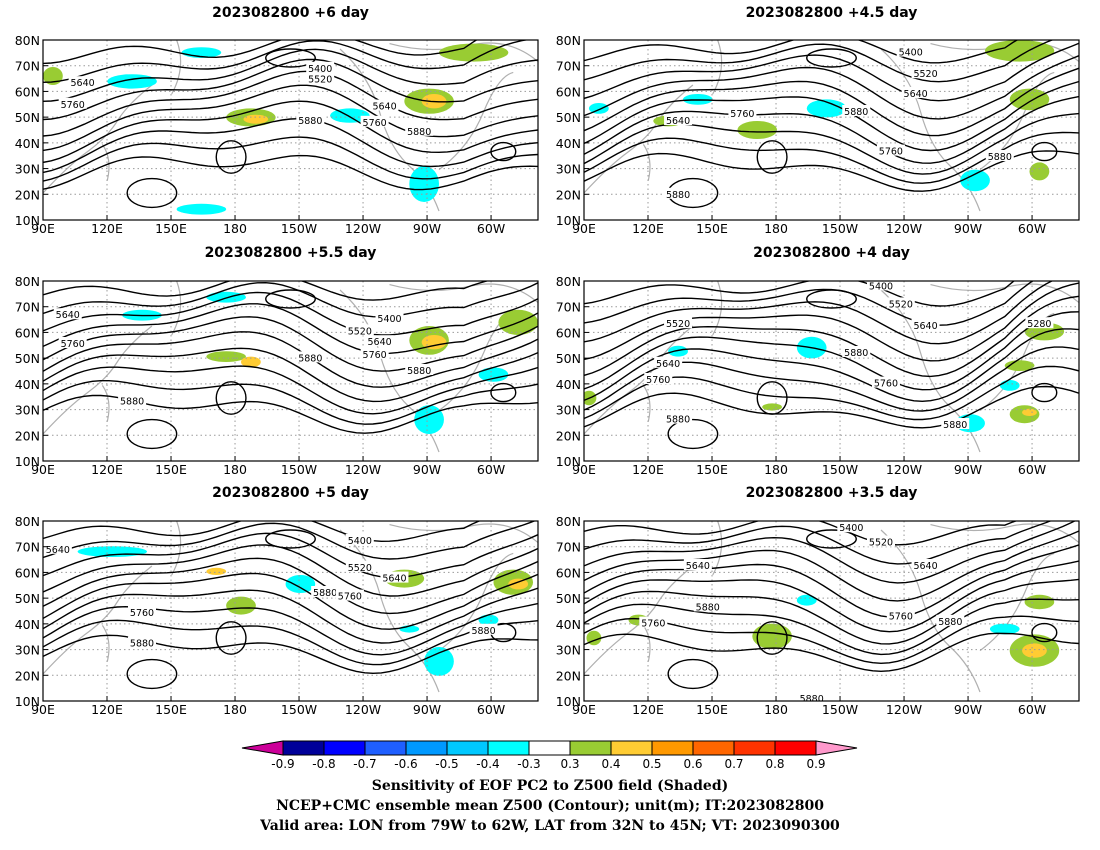  I want to click on coastlines, so click(831, 607).